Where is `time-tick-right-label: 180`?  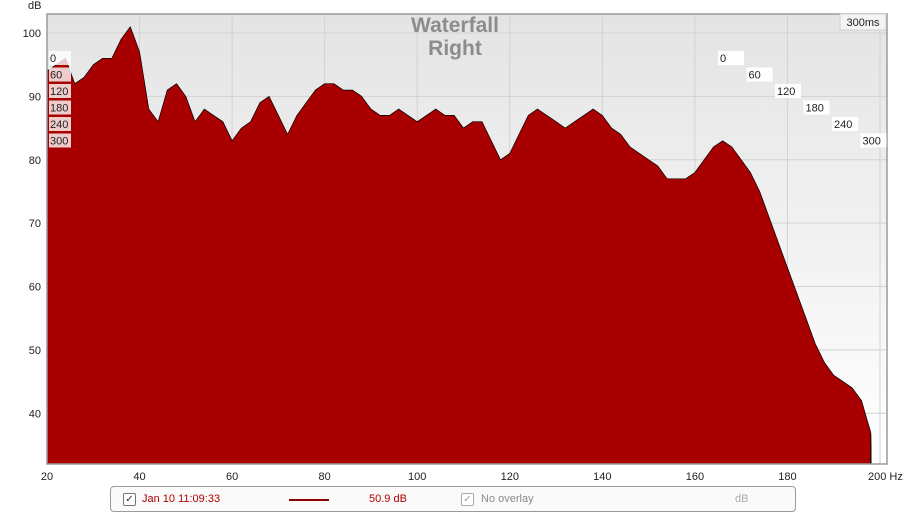 time-tick-right-label: 180 is located at coordinates (815, 109).